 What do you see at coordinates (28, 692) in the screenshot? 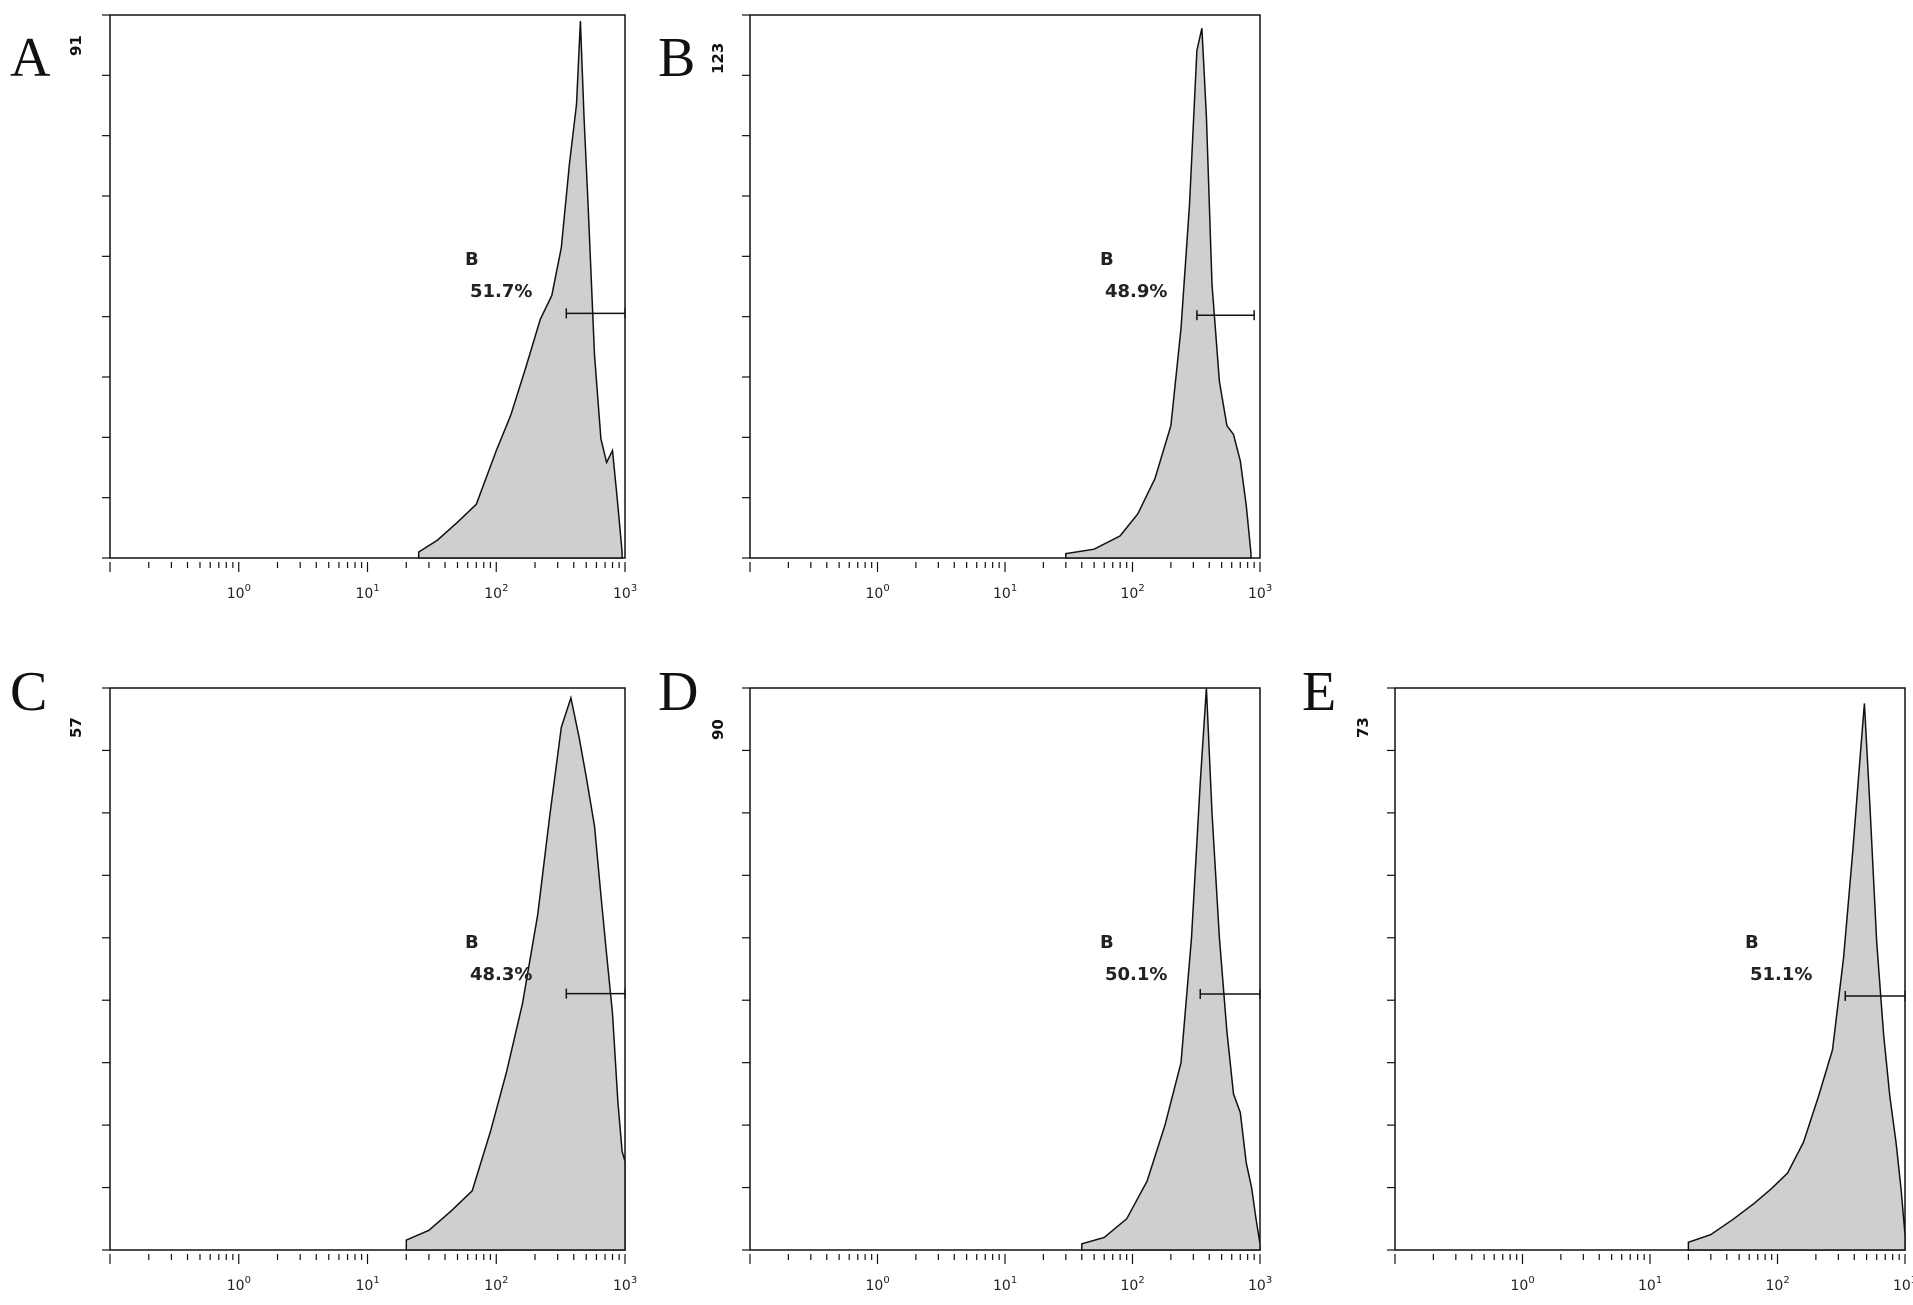
I see `panel-letter-c: C` at bounding box center [28, 692].